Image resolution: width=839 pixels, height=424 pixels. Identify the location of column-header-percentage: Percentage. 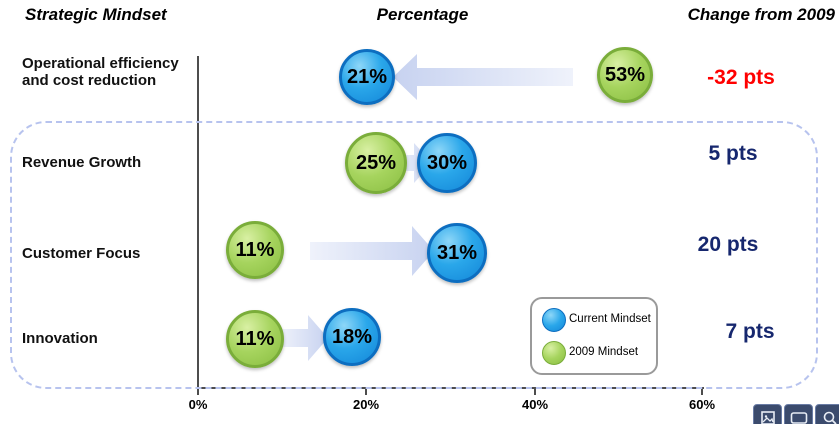
(422, 14).